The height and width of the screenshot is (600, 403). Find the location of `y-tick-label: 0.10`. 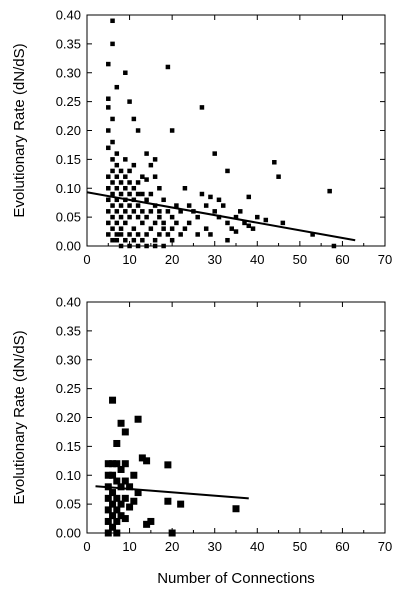

y-tick-label: 0.10 is located at coordinates (68, 475).